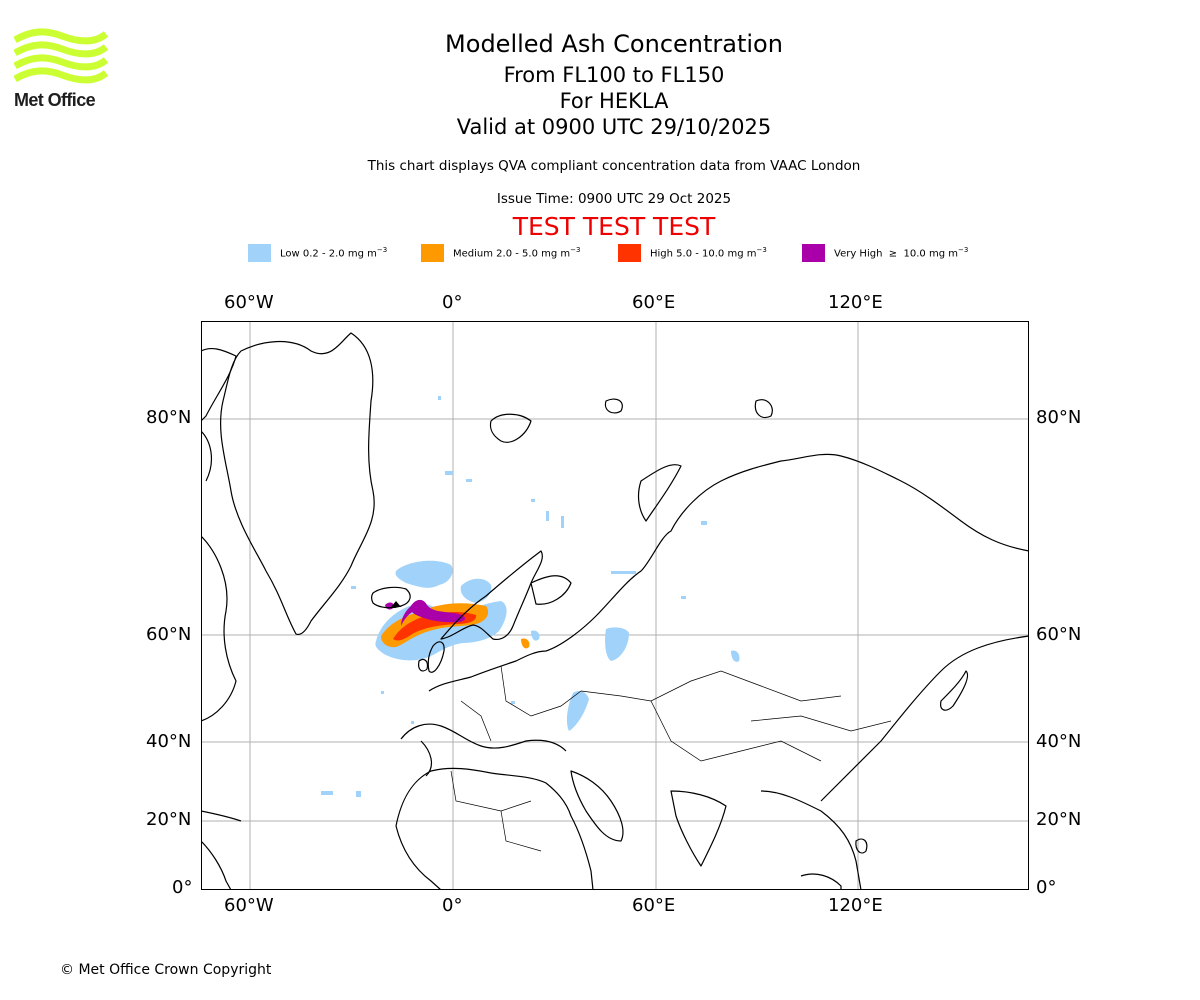 The width and height of the screenshot is (1200, 1000). I want to click on lat-tick-left-60n: 60°N, so click(169, 634).